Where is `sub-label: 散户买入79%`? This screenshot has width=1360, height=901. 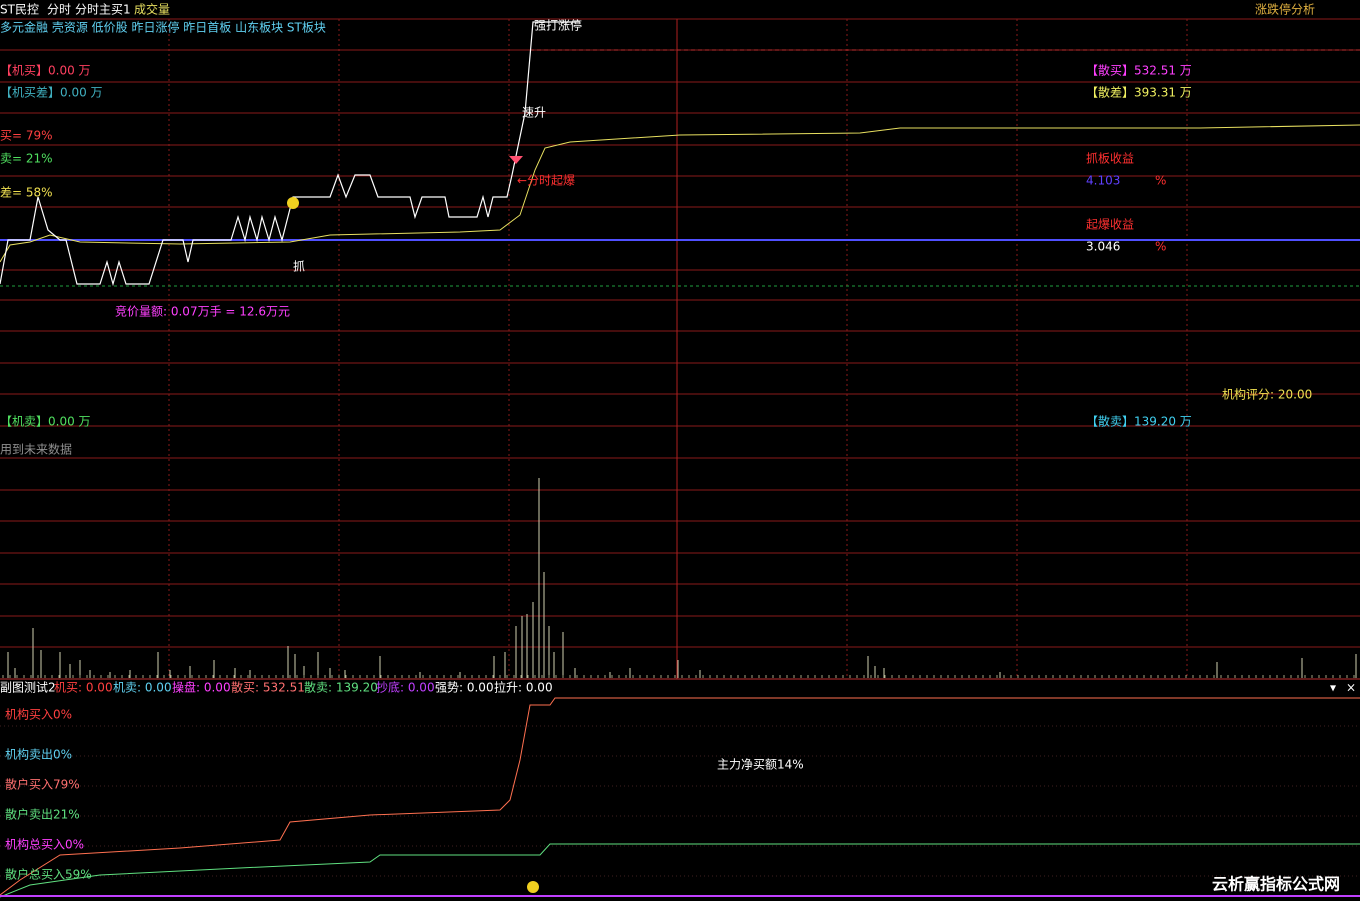 sub-label: 散户买入79% is located at coordinates (42, 784).